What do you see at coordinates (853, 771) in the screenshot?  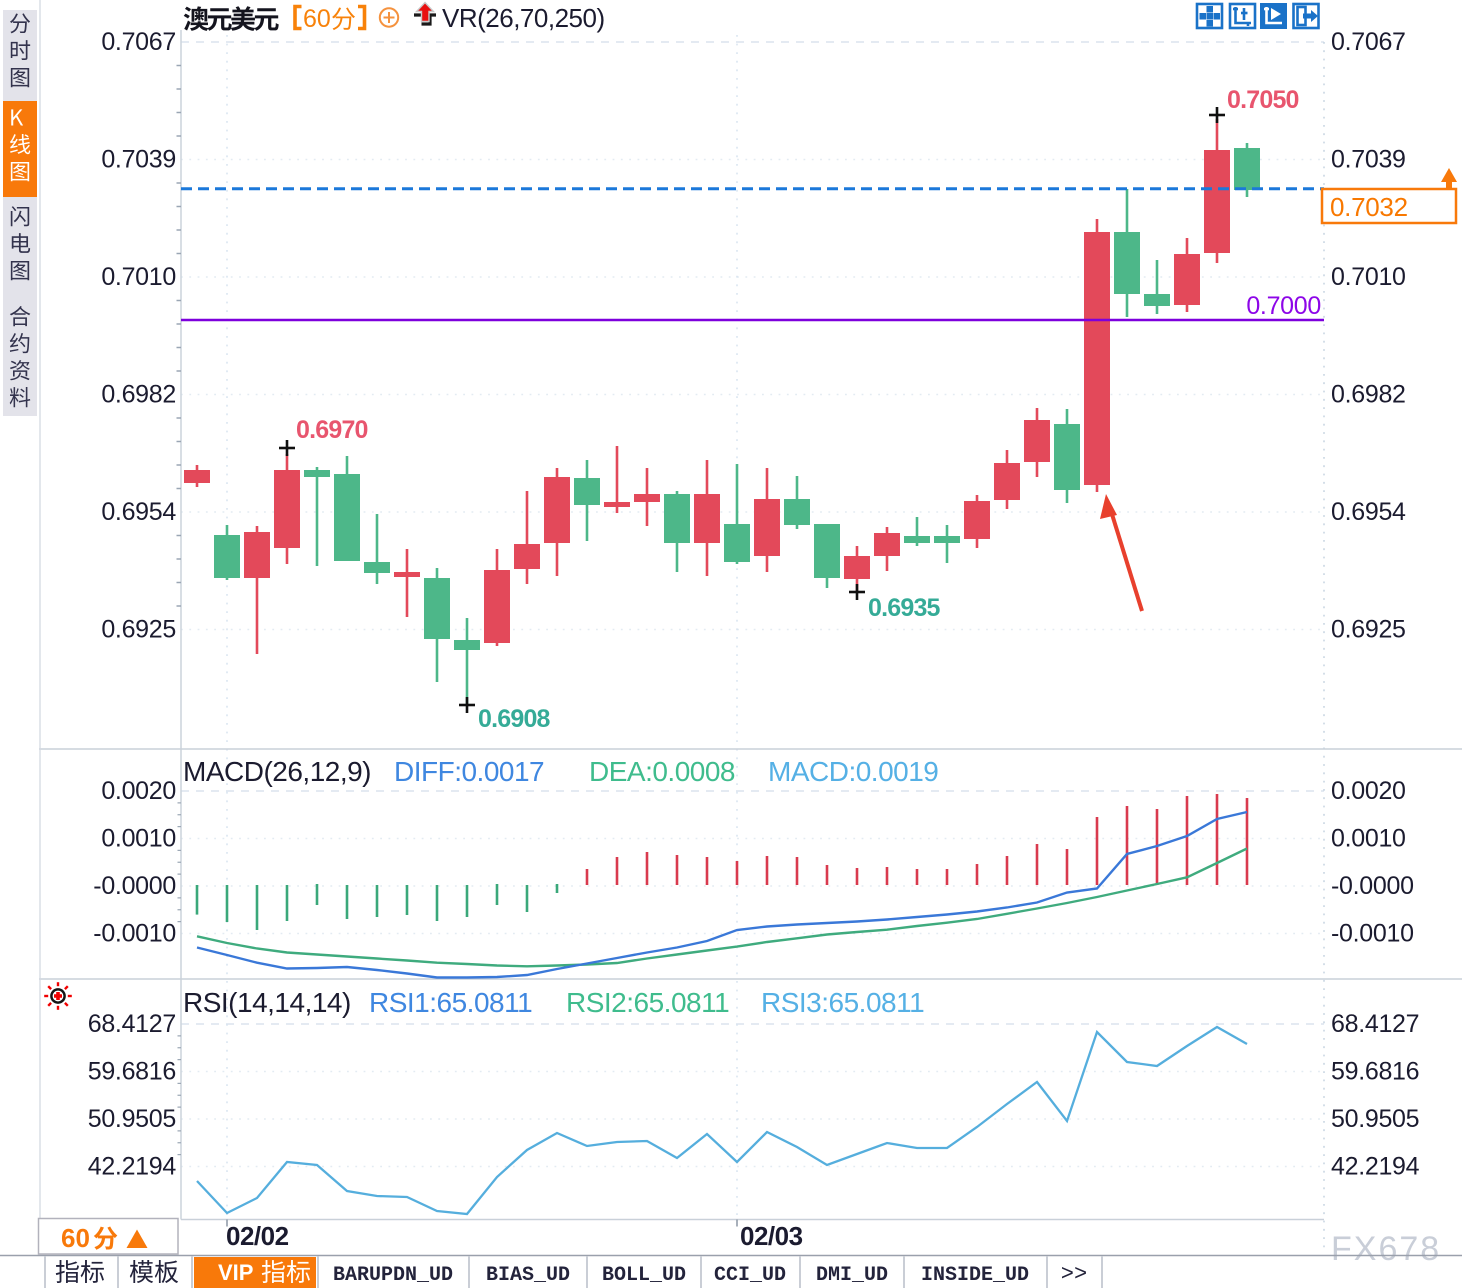 I see `svg-text: MACD:0.0019` at bounding box center [853, 771].